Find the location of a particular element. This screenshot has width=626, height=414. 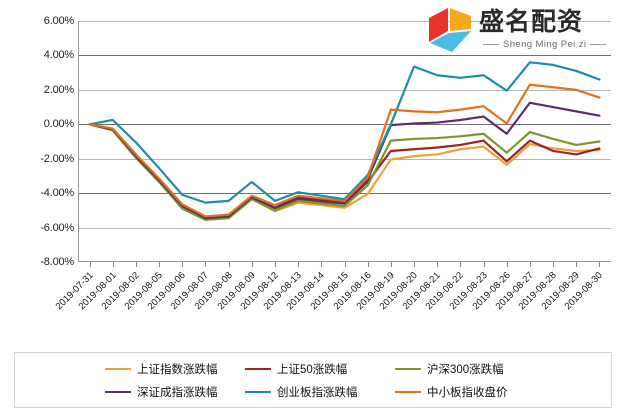

gridline--6 is located at coordinates (345, 228).